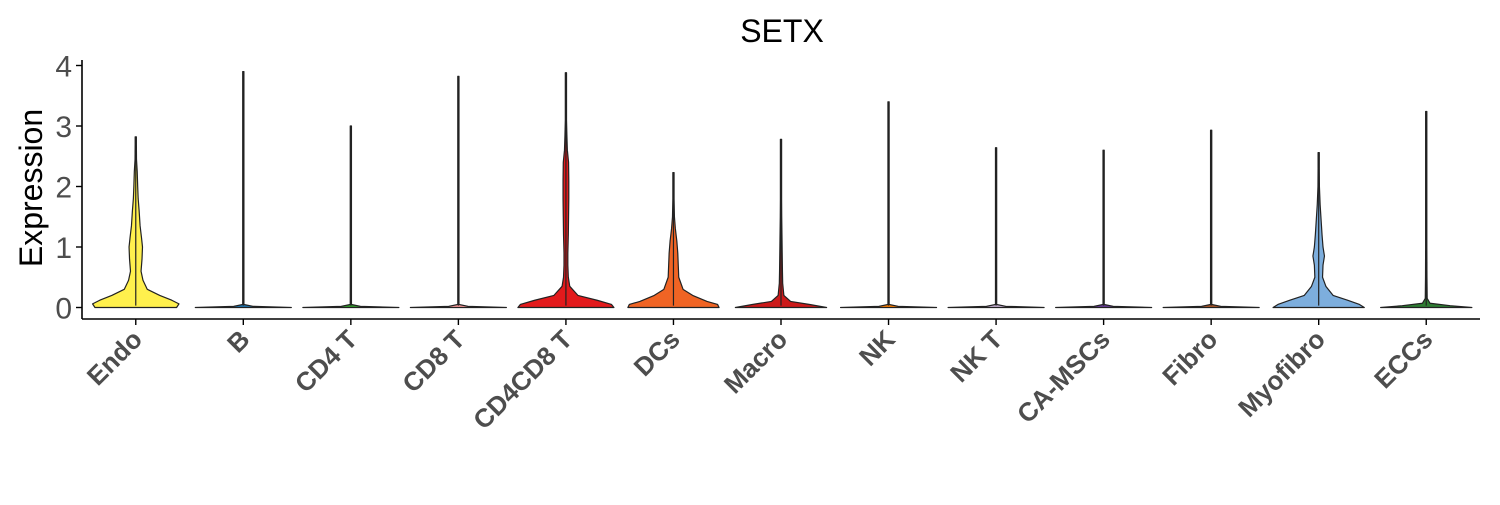 This screenshot has width=1500, height=505. What do you see at coordinates (63, 67) in the screenshot?
I see `y-tick-label: 4` at bounding box center [63, 67].